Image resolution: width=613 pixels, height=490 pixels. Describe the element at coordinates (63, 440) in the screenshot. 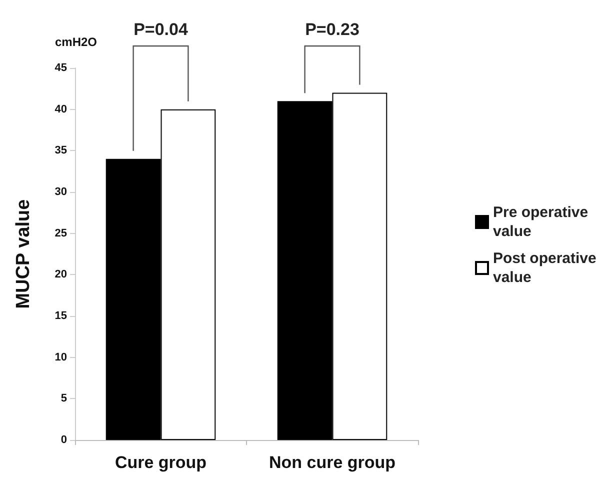

I see `y-tick-label: 0` at that location.